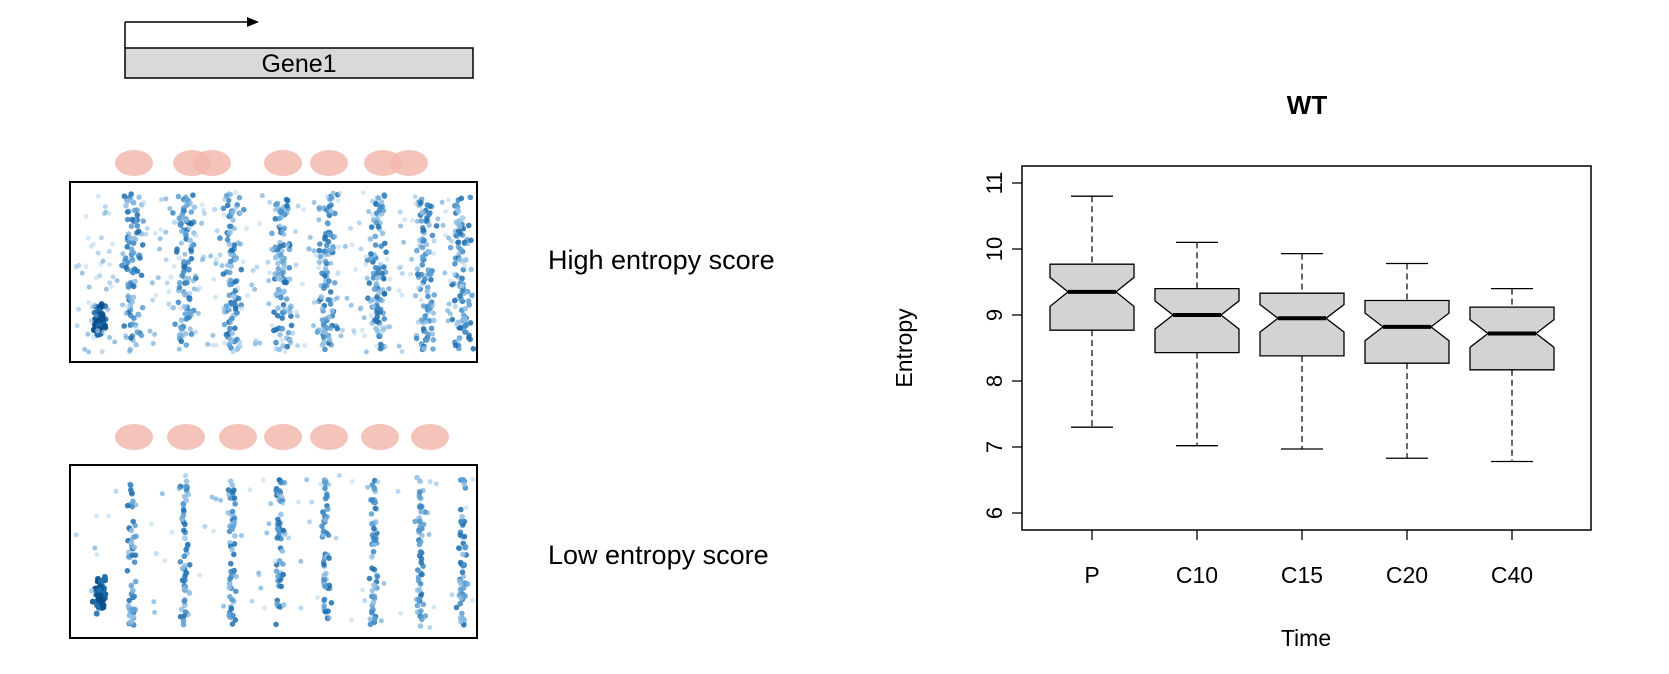 The width and height of the screenshot is (1669, 674). I want to click on nucleosomes-high-entropy, so click(271, 163).